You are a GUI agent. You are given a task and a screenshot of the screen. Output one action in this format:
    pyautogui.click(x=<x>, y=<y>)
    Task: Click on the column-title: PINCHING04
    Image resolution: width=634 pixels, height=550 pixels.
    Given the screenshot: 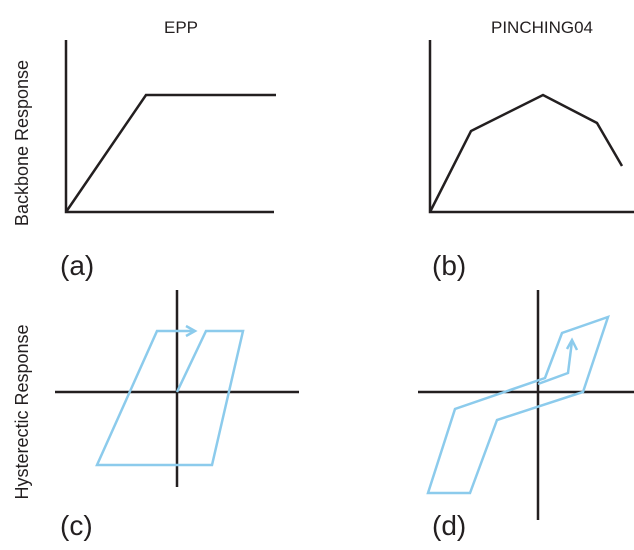 What is the action you would take?
    pyautogui.click(x=542, y=27)
    